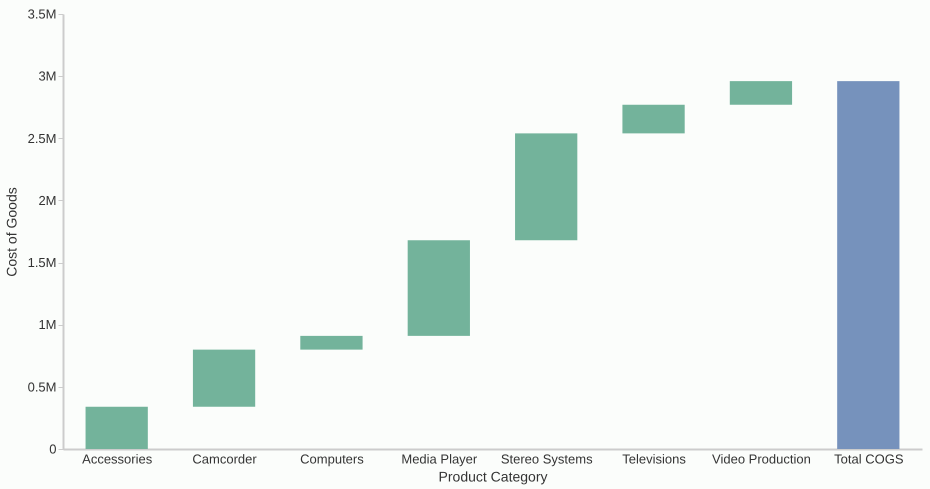  I want to click on x-tick-label: Total COGS, so click(869, 459).